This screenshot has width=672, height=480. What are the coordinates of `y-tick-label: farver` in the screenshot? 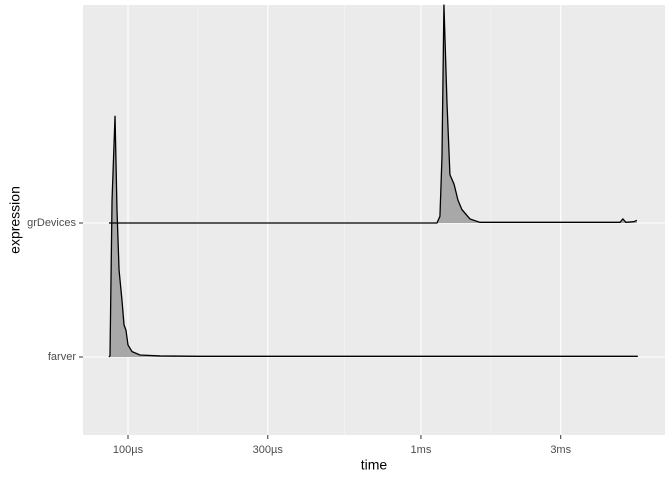 It's located at (62, 357).